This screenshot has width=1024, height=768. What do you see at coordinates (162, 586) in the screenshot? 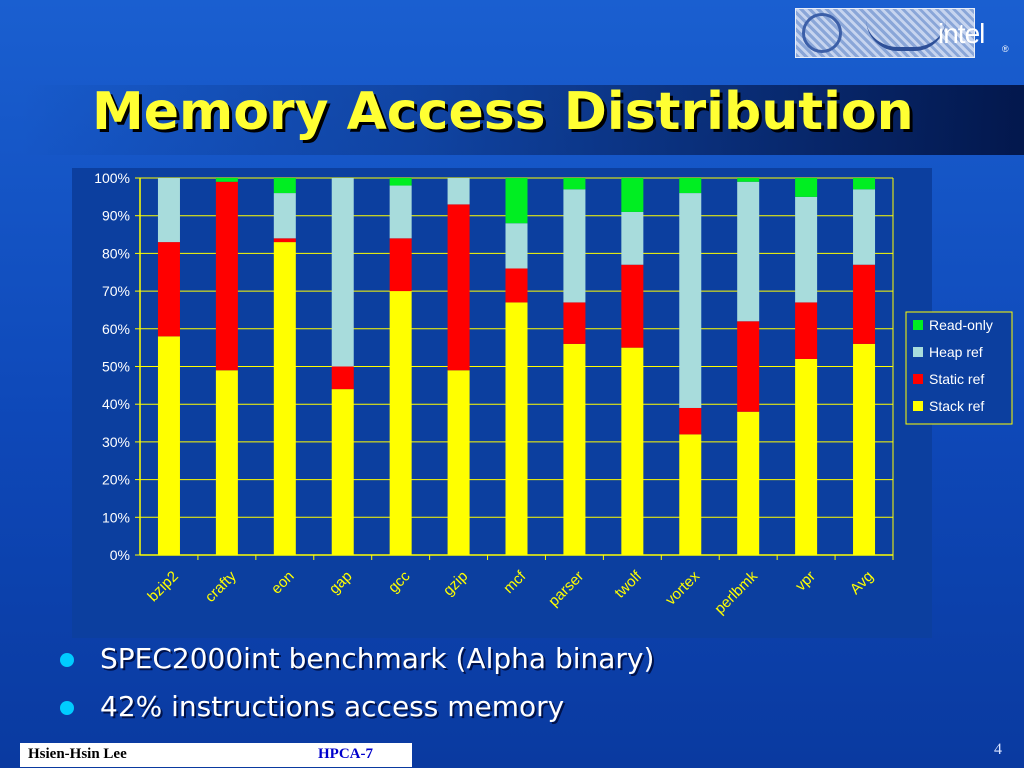
I see `x-tick-label: bzip2` at bounding box center [162, 586].